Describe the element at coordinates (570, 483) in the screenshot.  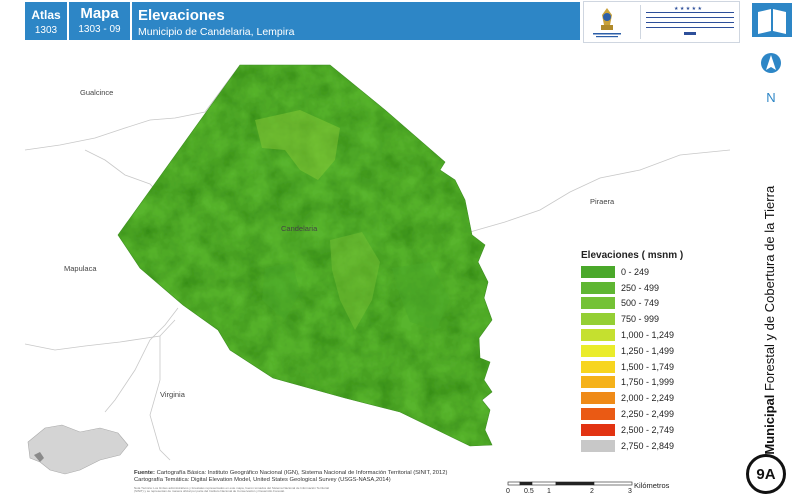
I see `scale-bar-graphic` at that location.